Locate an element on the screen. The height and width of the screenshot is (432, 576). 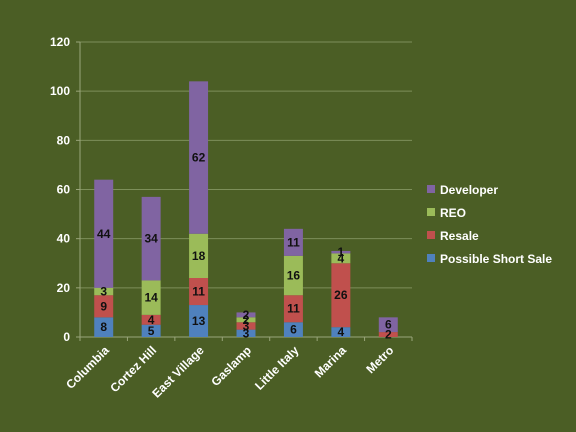
data-label: 13 is located at coordinates (199, 321).